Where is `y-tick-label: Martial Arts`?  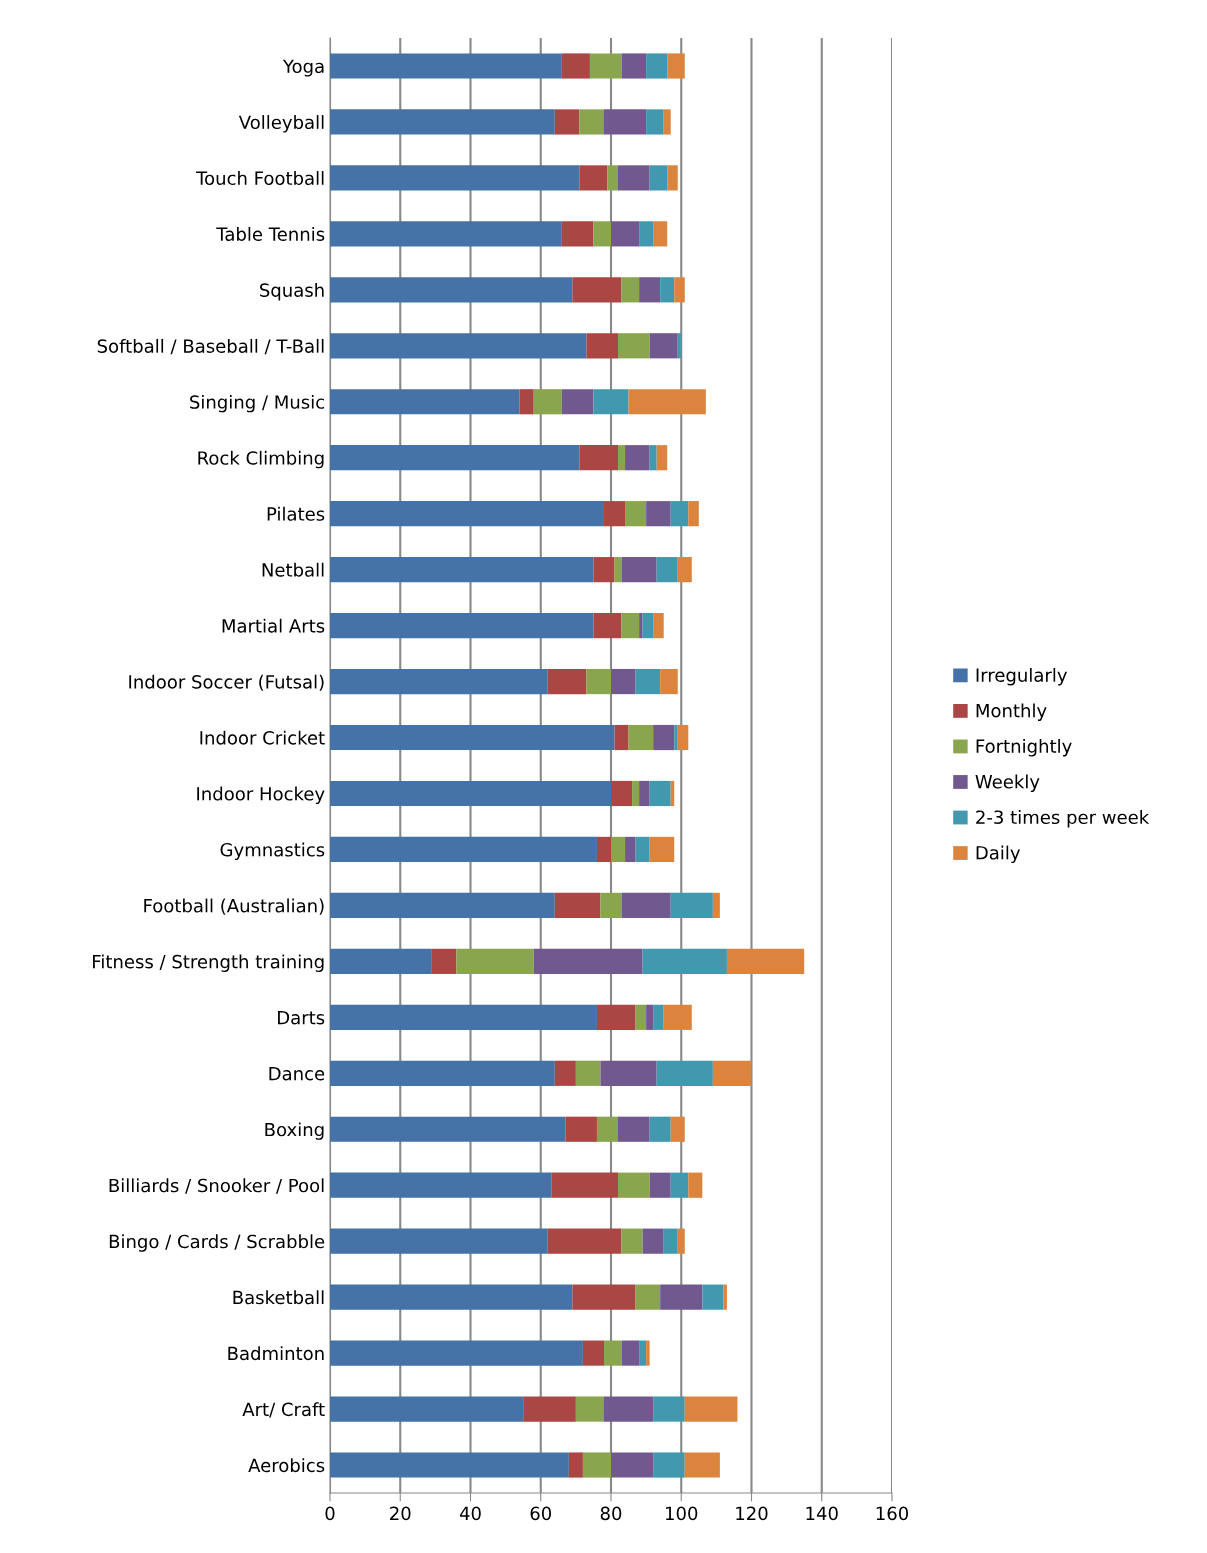 y-tick-label: Martial Arts is located at coordinates (273, 625).